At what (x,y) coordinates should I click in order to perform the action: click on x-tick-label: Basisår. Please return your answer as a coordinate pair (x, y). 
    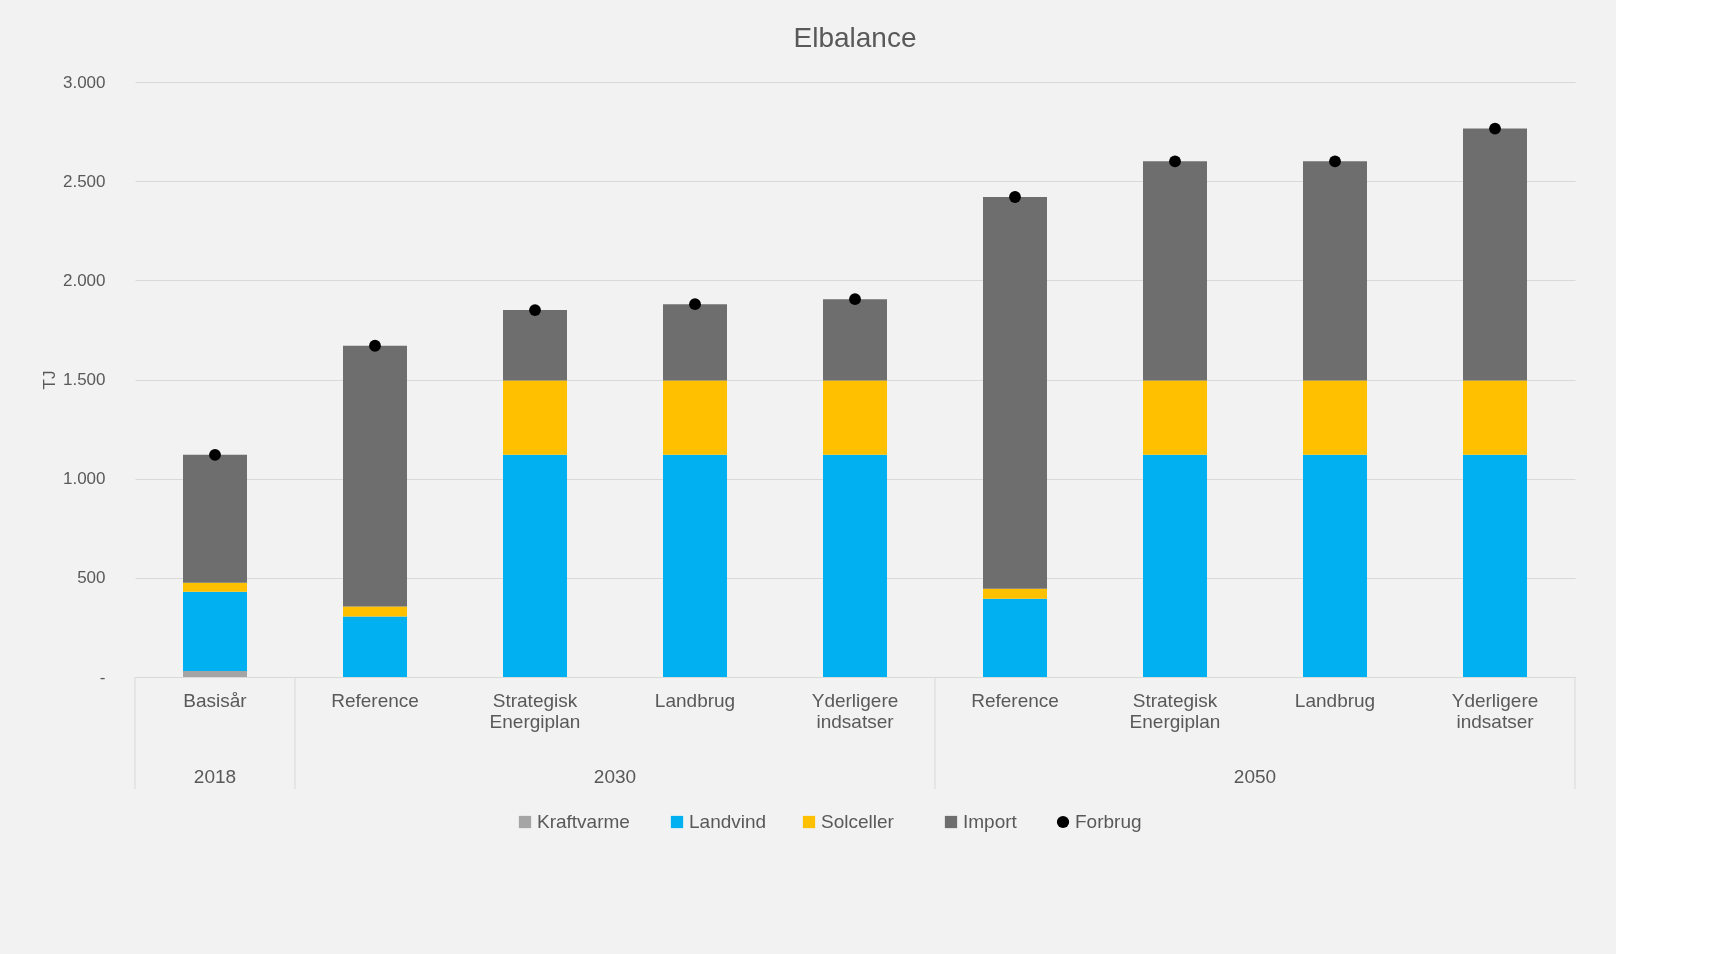
    Looking at the image, I should click on (215, 700).